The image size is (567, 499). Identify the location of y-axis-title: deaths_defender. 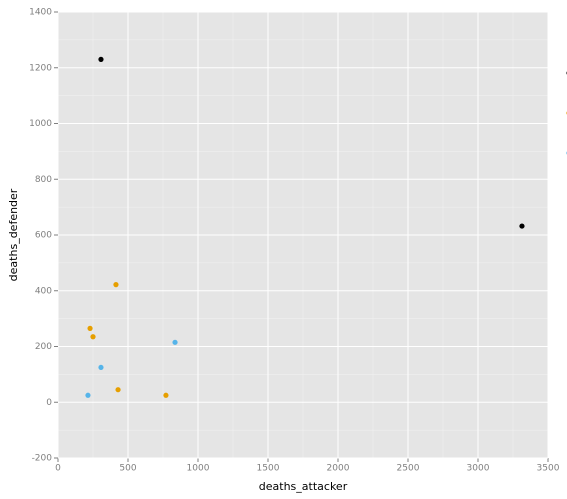
(13, 234).